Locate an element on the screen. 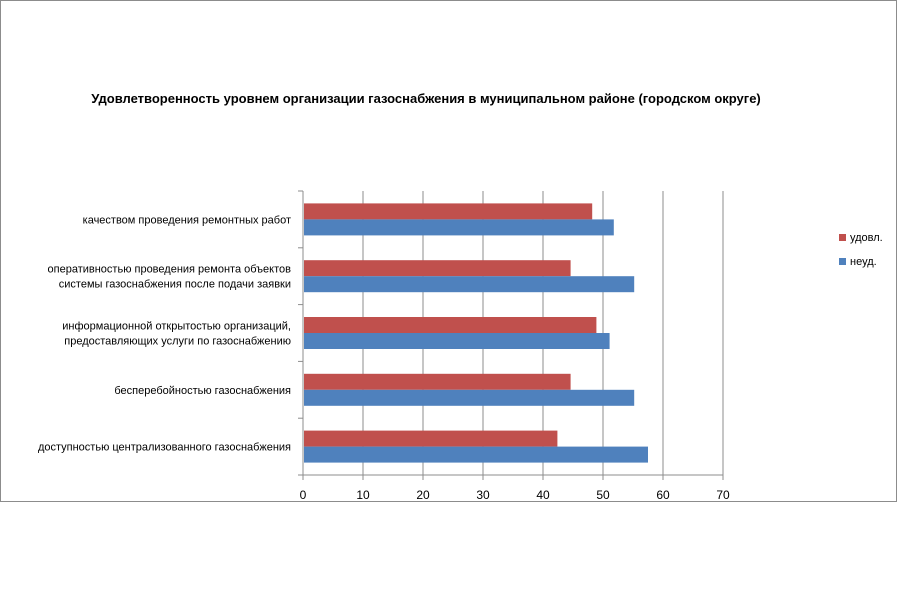 This screenshot has width=899, height=598. x-tick-label: 40 is located at coordinates (543, 495).